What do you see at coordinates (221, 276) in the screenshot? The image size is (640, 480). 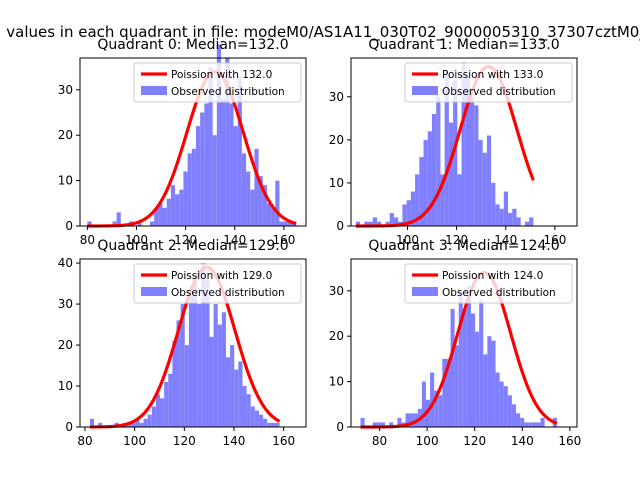 I see `quadrant-2-legend-poisson-label: Poission with 129.0` at bounding box center [221, 276].